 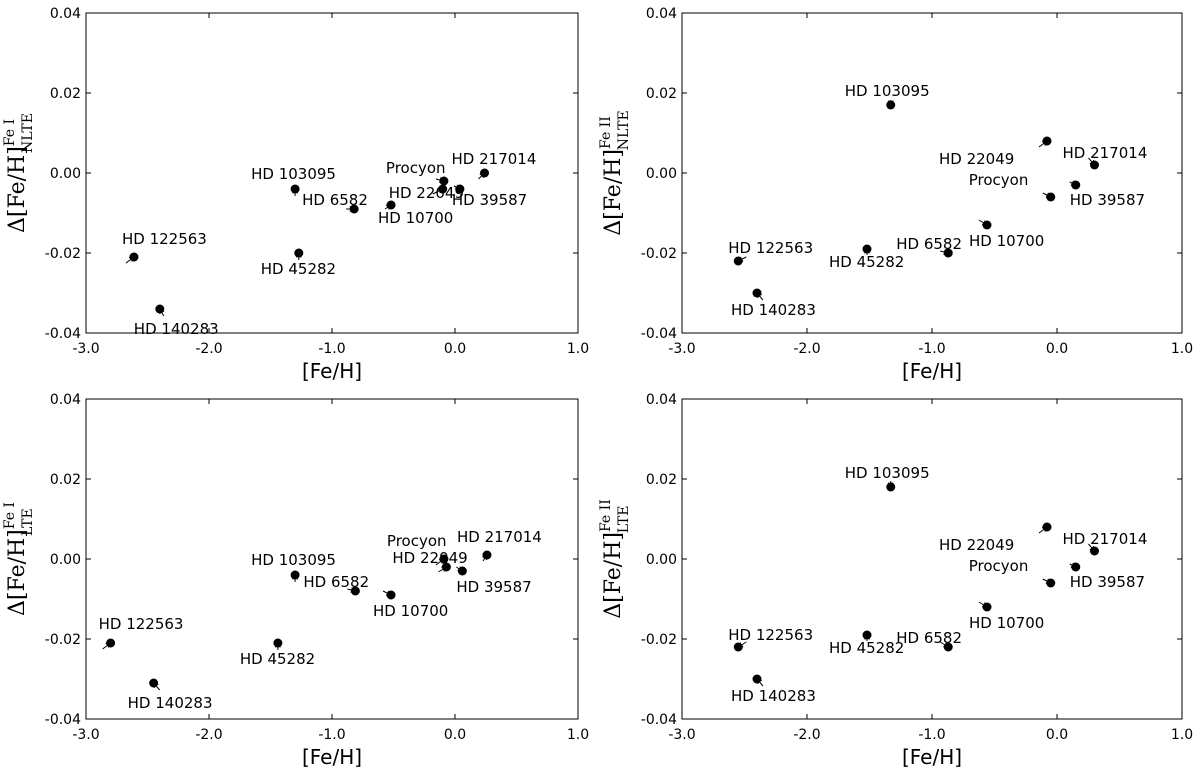 What do you see at coordinates (10, 132) in the screenshot?
I see `y-axis-label-sup: Fe I` at bounding box center [10, 132].